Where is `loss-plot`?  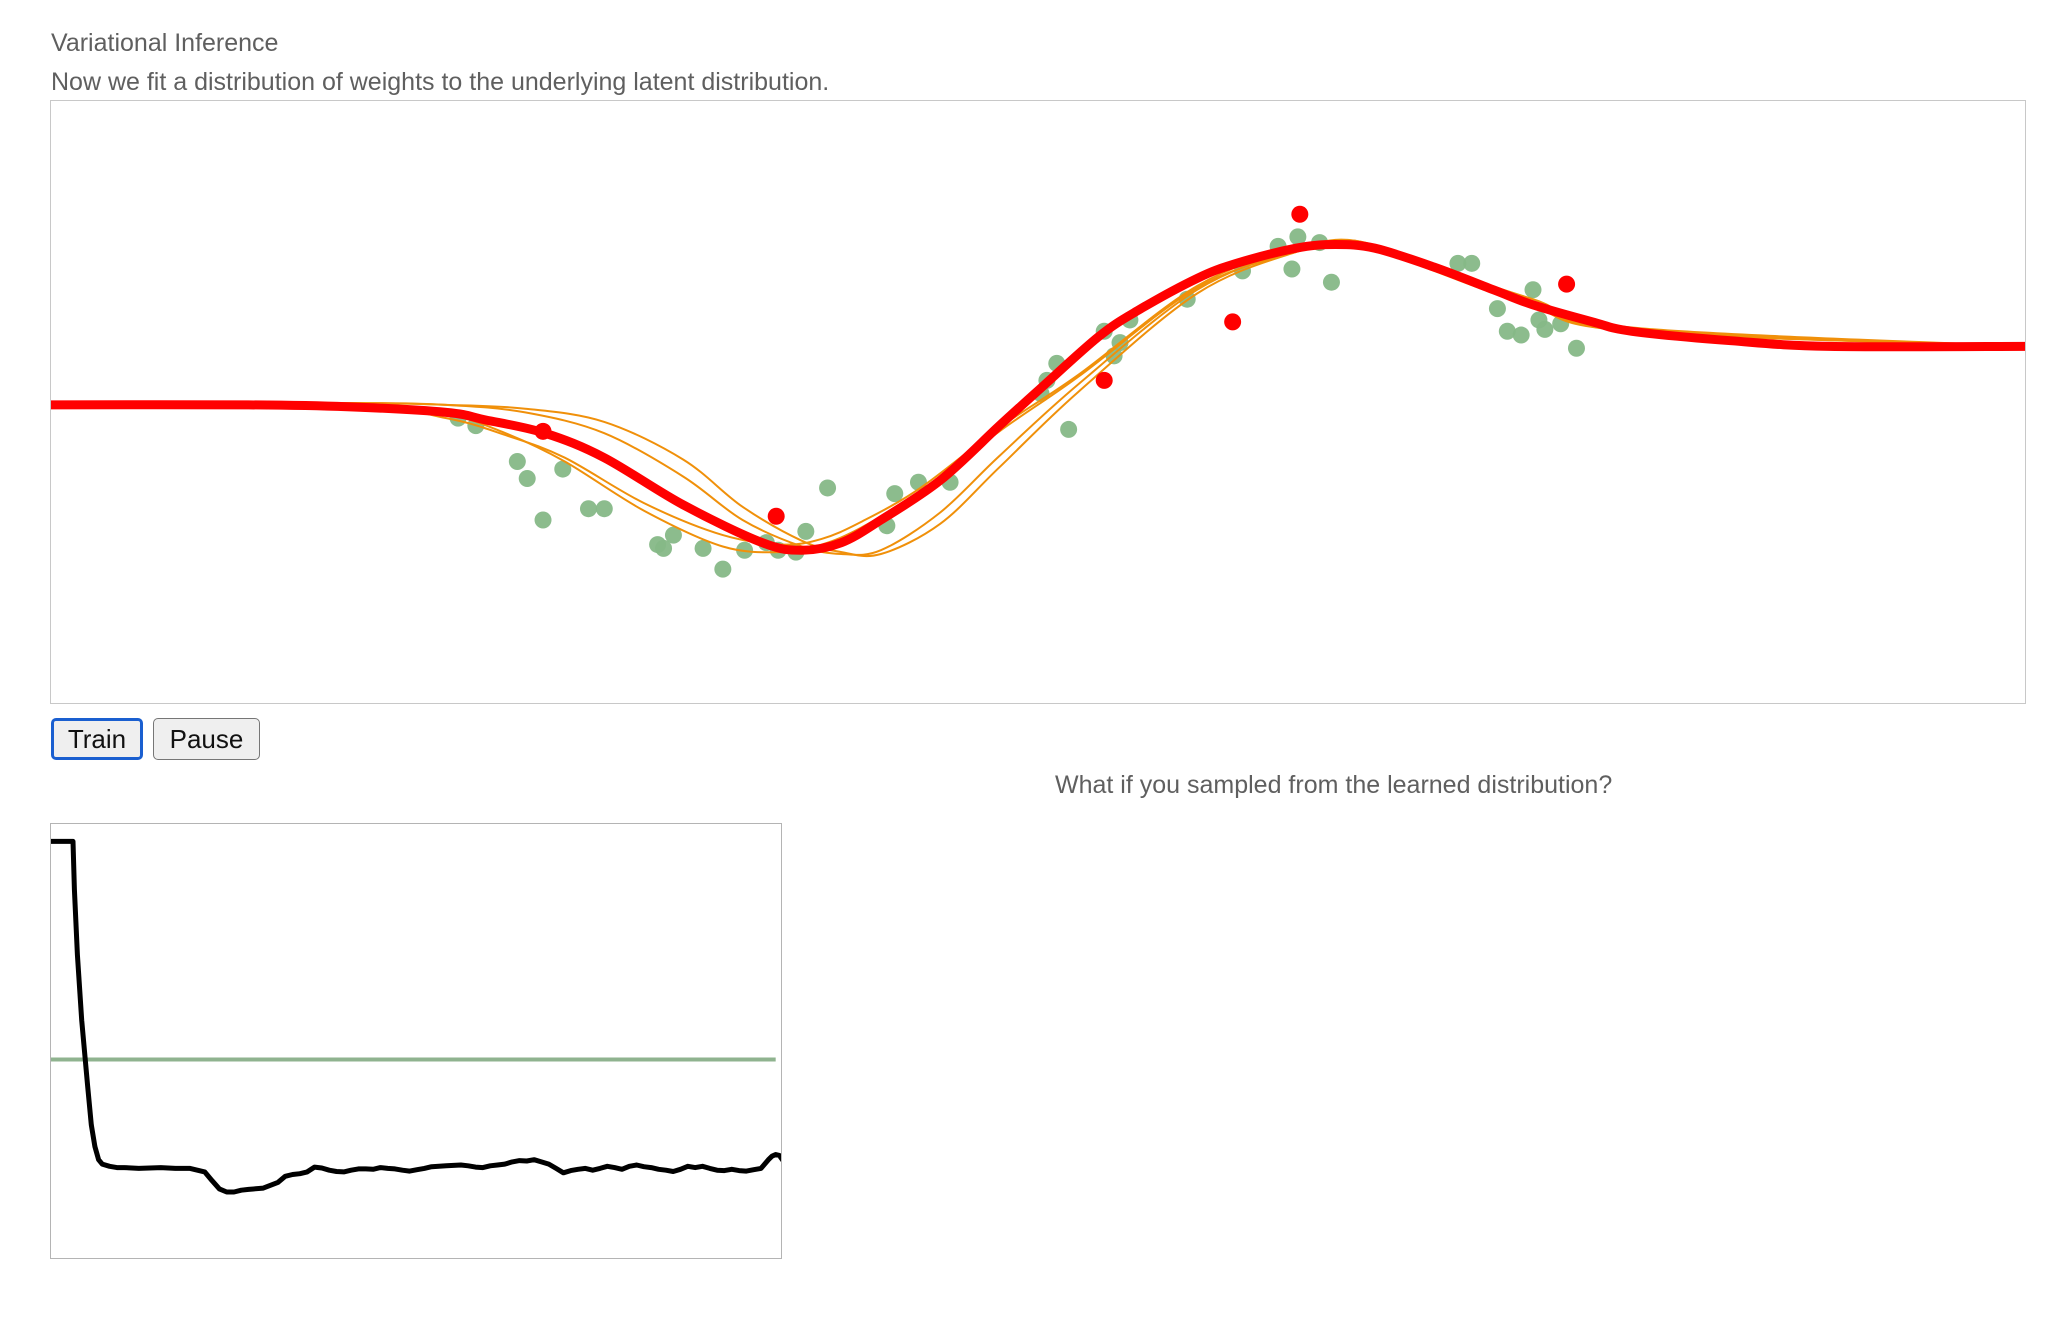
loss-plot is located at coordinates (416, 1041).